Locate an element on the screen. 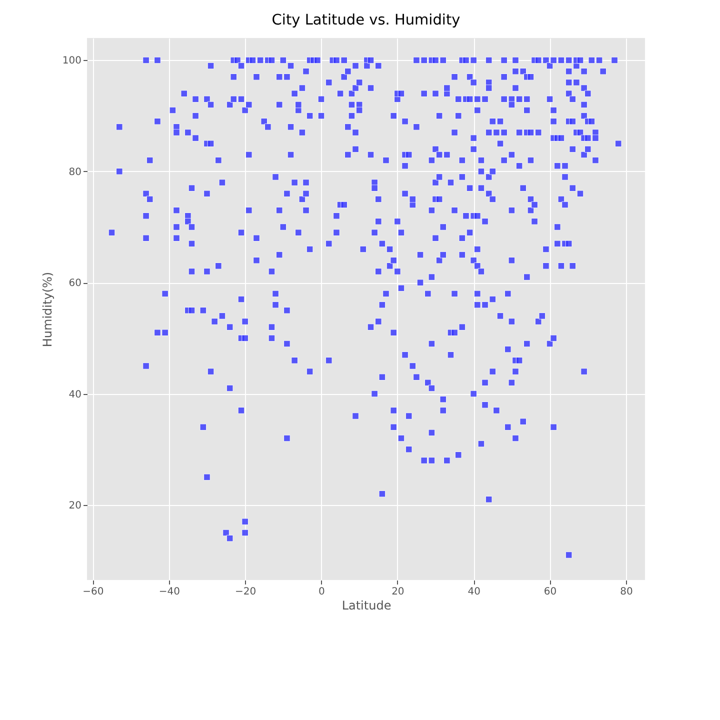 The width and height of the screenshot is (720, 720). x-tick-label: 60 is located at coordinates (550, 592).